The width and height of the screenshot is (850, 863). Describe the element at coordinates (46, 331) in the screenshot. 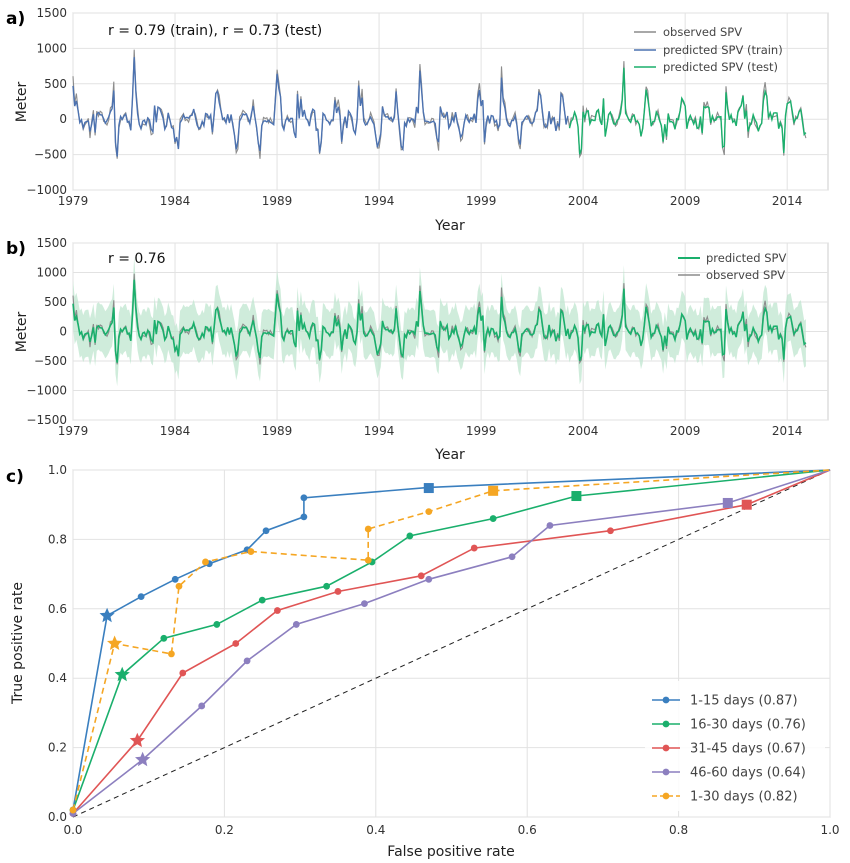

I see `panel-b-yticks: −1500 −1000 −500 0 500 1000 1500` at that location.